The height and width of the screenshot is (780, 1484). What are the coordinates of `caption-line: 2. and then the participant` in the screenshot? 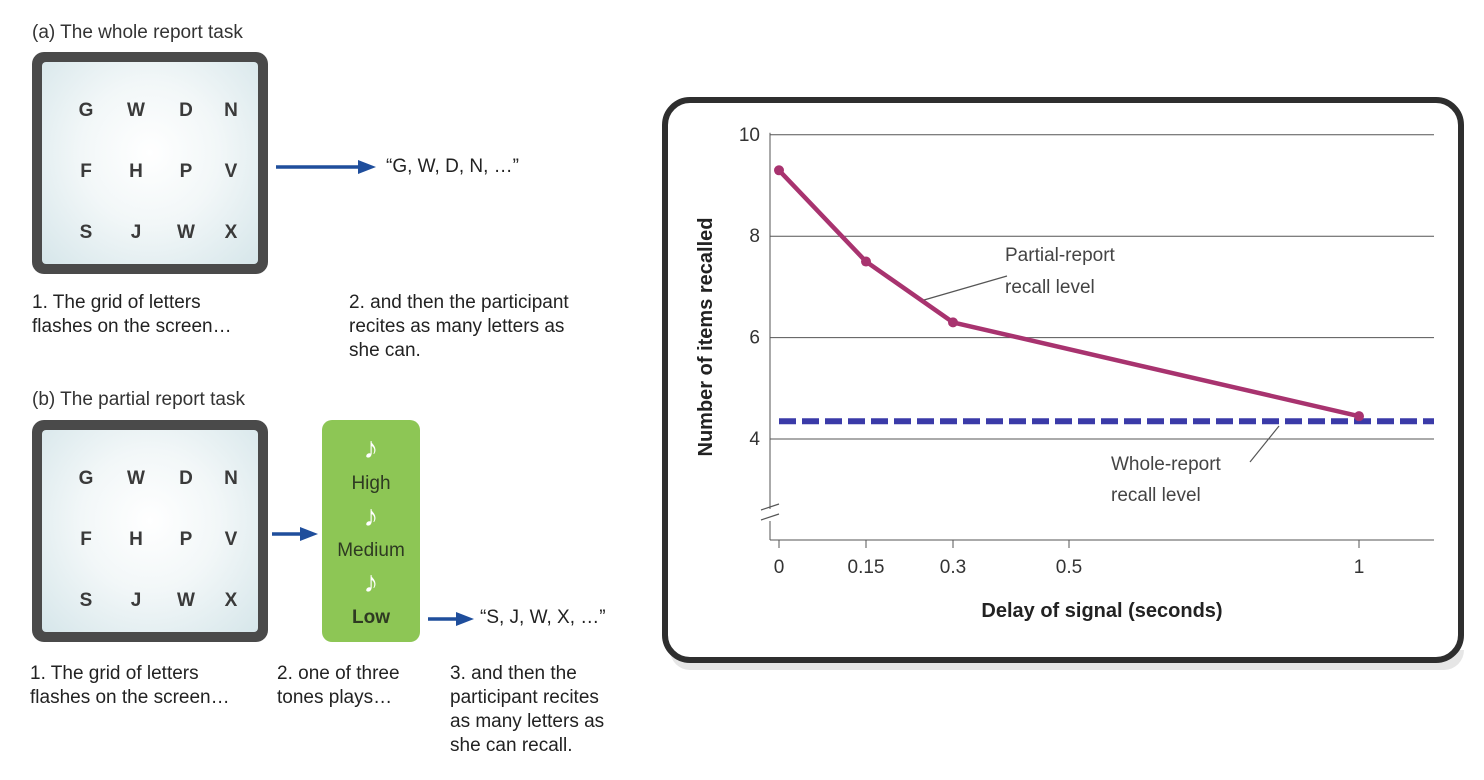 It's located at (459, 302).